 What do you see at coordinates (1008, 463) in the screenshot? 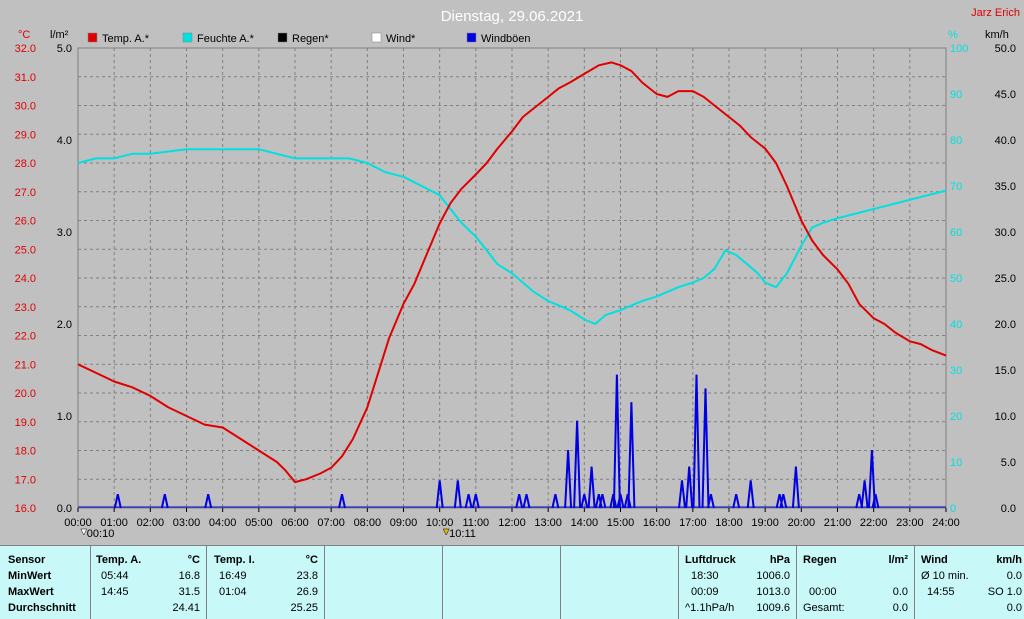
I see `wind-tick-label: 5.0` at bounding box center [1008, 463].